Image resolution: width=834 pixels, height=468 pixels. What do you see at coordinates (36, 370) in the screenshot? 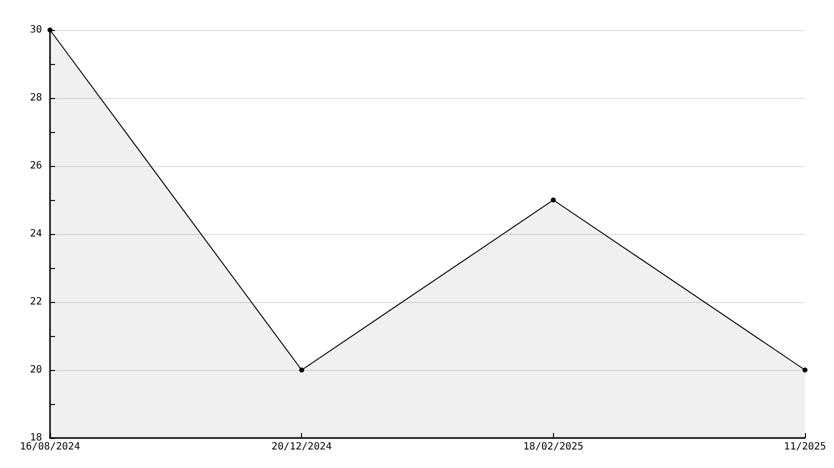
I see `y-tick-label: 20` at bounding box center [36, 370].